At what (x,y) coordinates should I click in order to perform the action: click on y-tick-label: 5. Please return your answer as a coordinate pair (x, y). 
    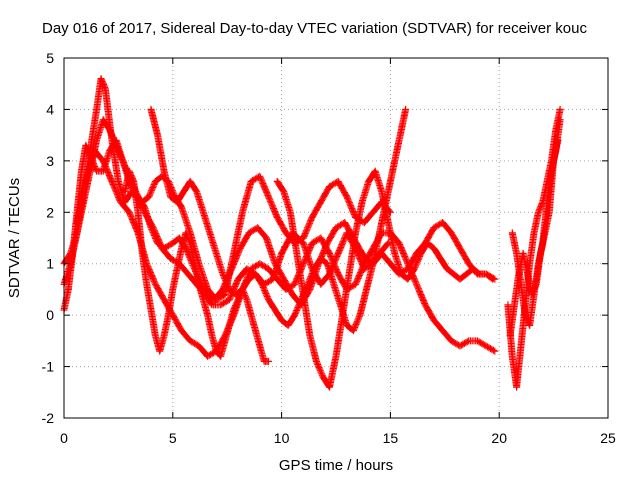
    Looking at the image, I should click on (50, 58).